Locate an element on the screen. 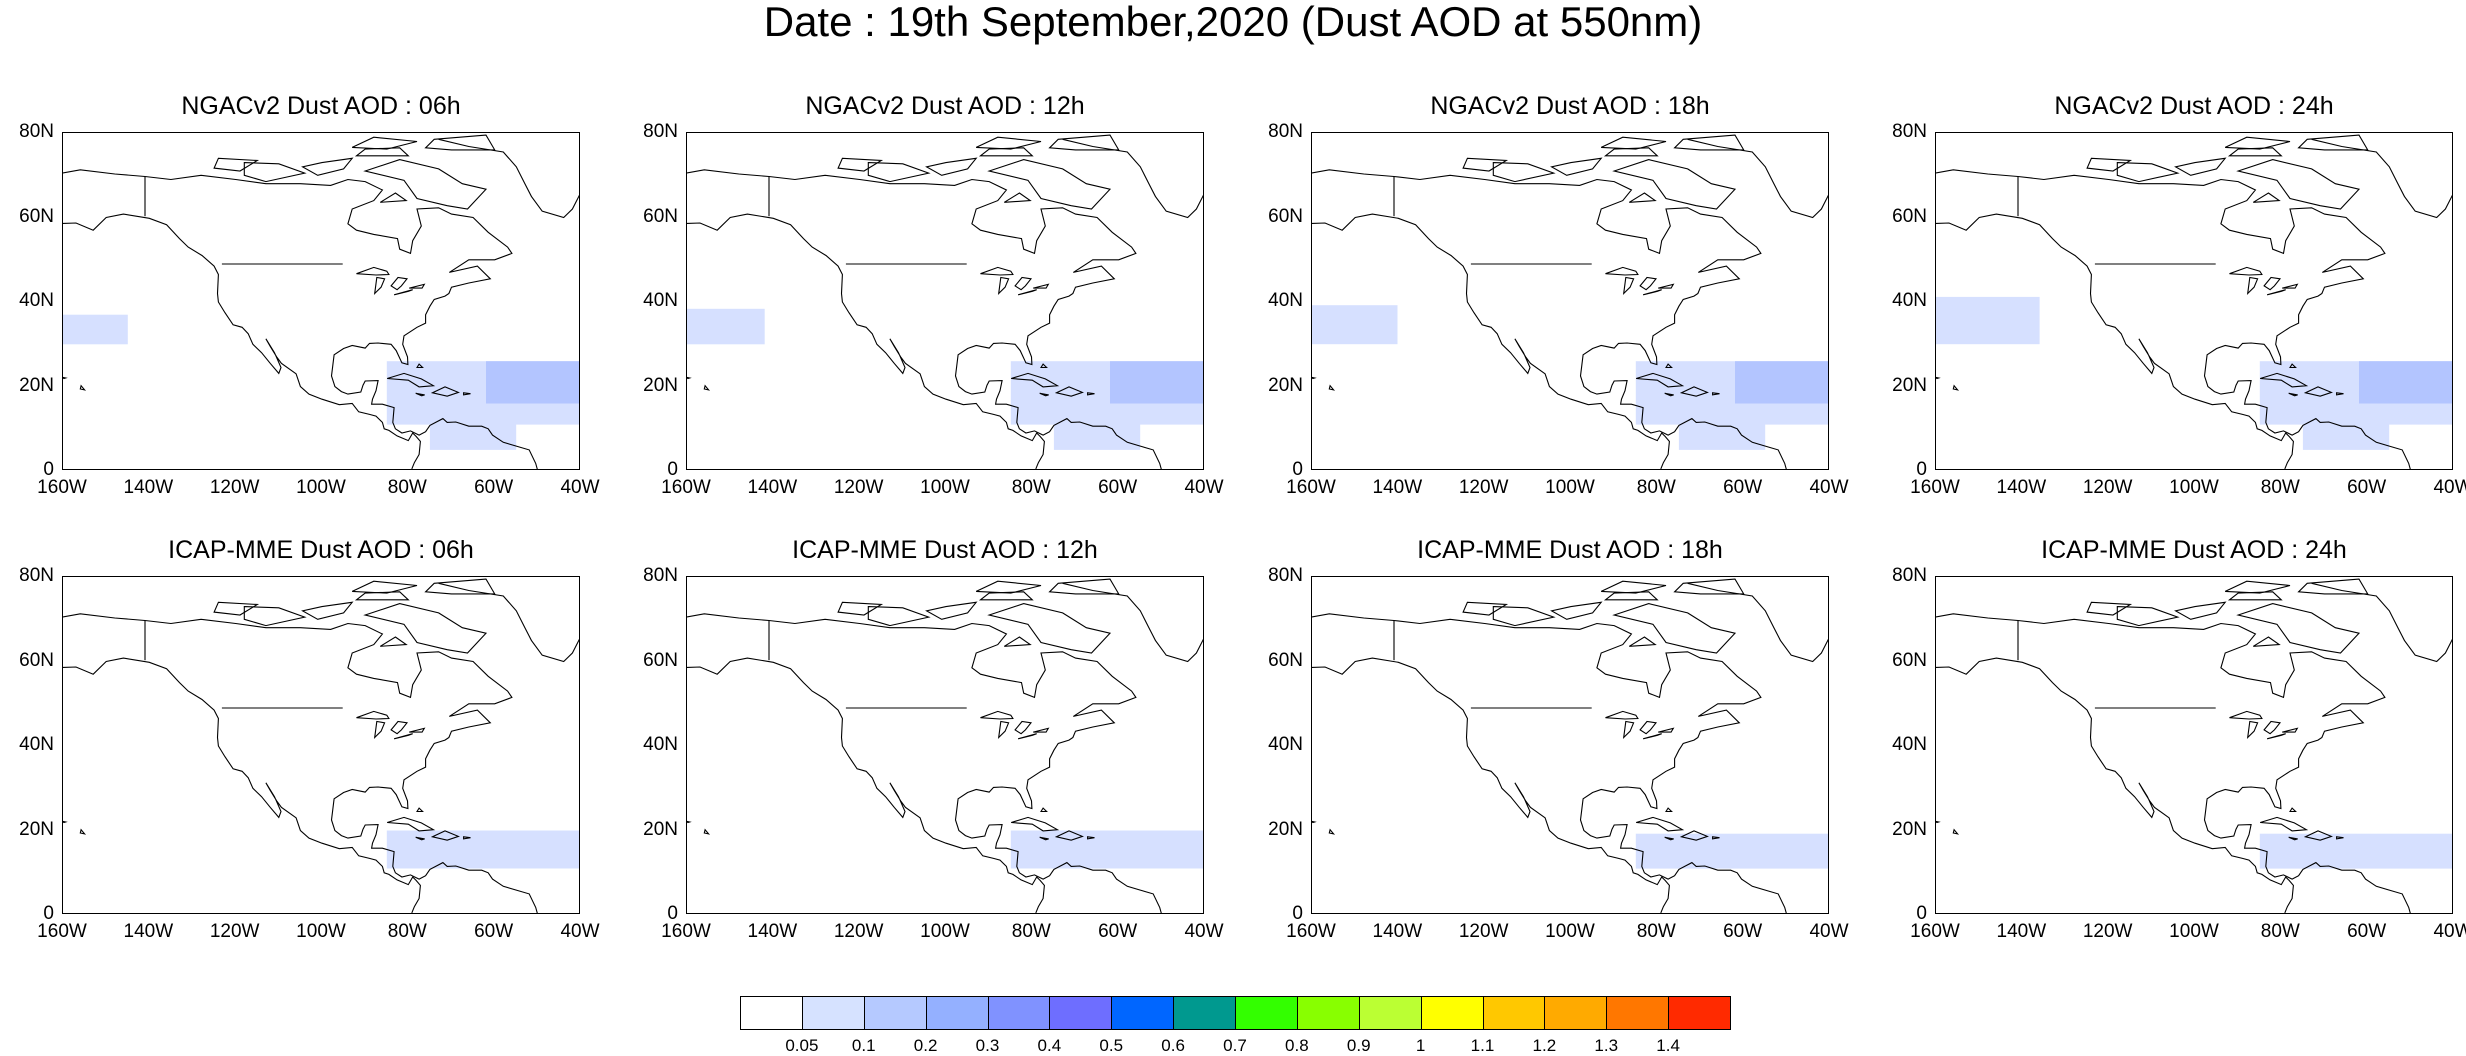 This screenshot has height=1056, width=2466. panel-title: NGACv2 Dust AOD : 12h is located at coordinates (945, 106).